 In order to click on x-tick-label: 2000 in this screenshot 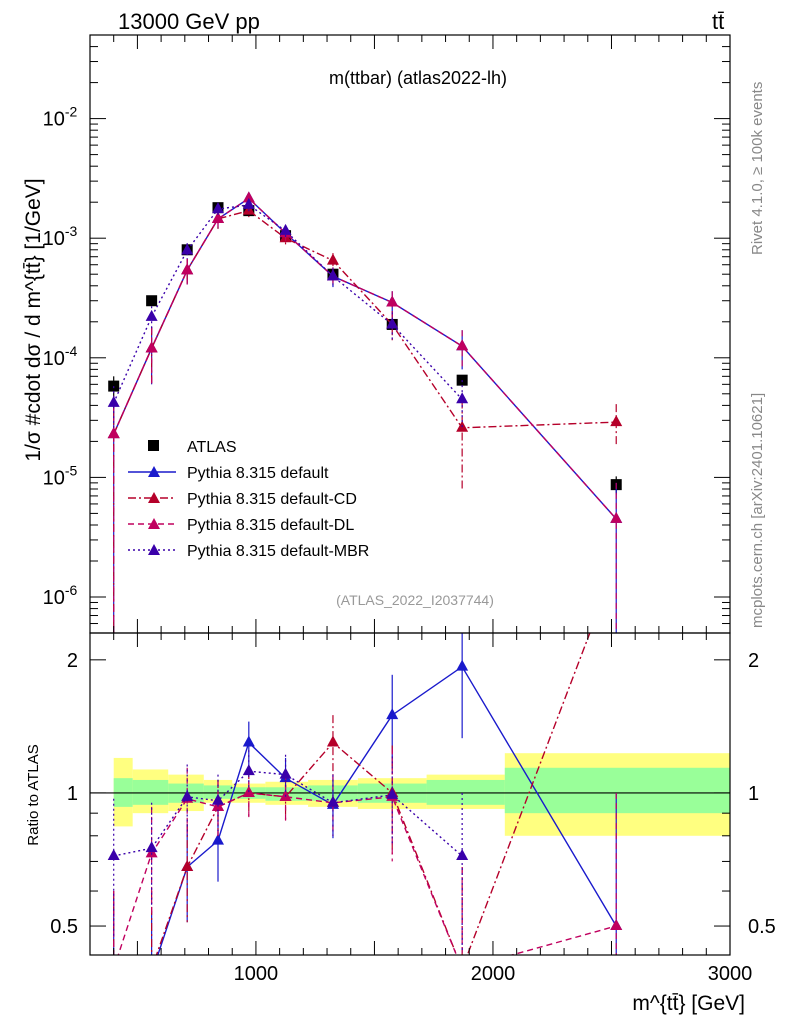, I will do `click(493, 974)`.